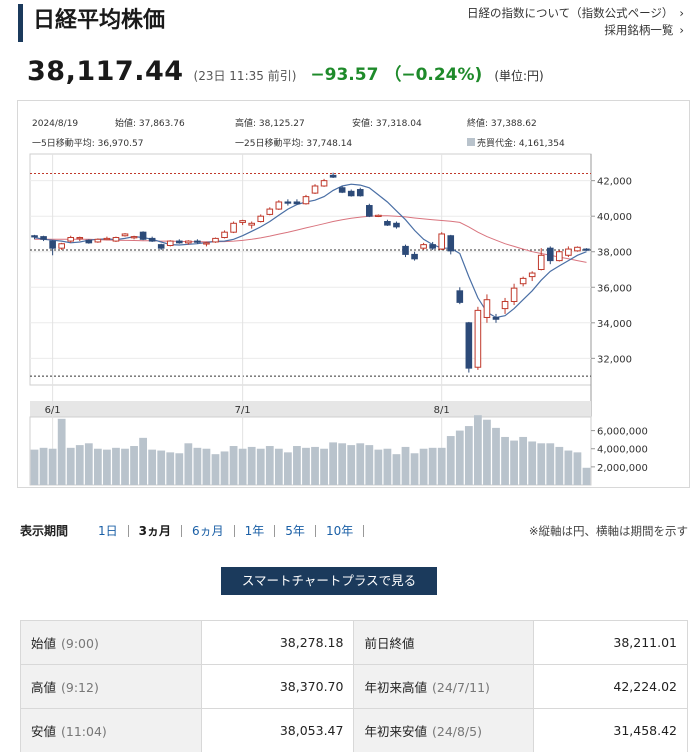 Image resolution: width=694 pixels, height=752 pixels. I want to click on info-high: 高値: 38,125.27, so click(270, 123).